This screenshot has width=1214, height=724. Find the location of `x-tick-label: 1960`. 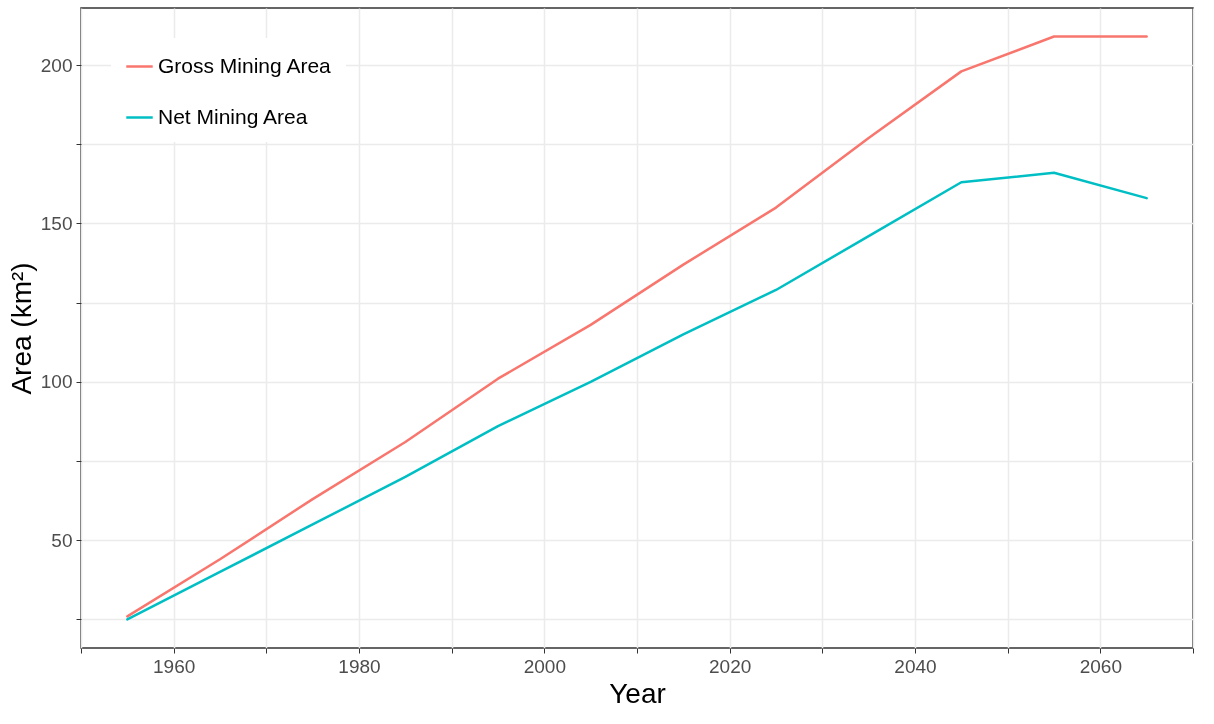

x-tick-label: 1960 is located at coordinates (174, 666).